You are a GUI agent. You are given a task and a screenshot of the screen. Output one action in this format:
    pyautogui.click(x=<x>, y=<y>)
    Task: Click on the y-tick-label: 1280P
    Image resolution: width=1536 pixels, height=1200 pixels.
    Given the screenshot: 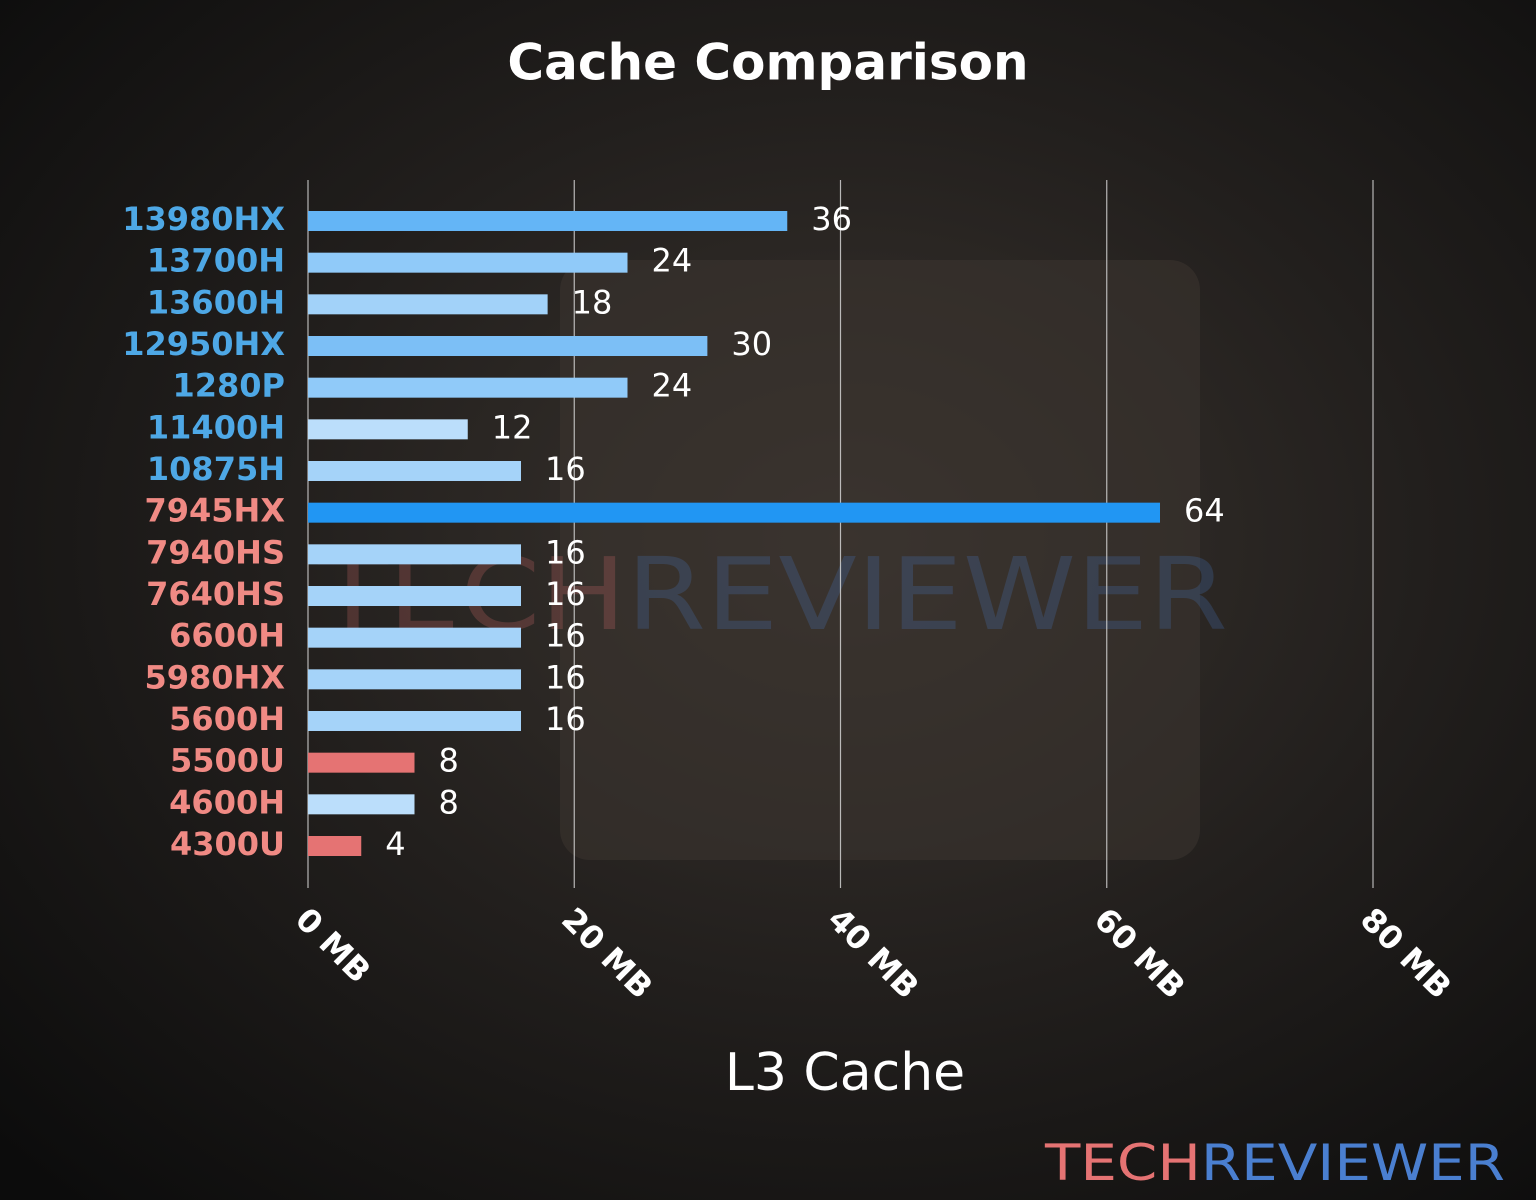 What is the action you would take?
    pyautogui.click(x=228, y=386)
    